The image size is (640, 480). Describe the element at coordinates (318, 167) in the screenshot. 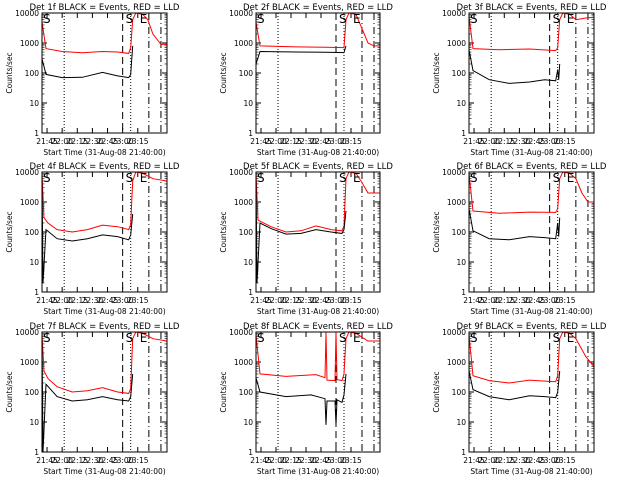

I see `panel-title: Det 5f BLACK = Events, RED = LLD` at that location.